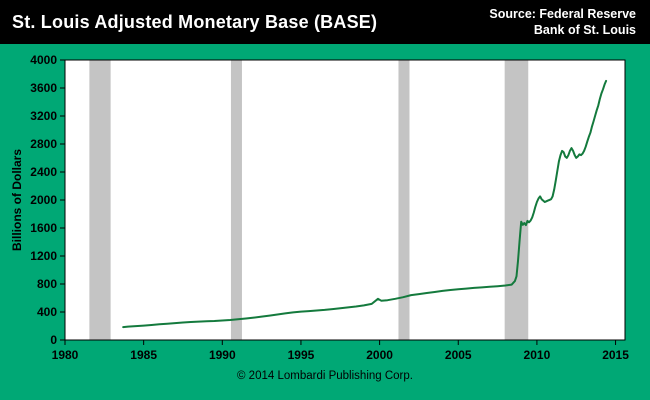 This screenshot has height=400, width=650. Describe the element at coordinates (143, 355) in the screenshot. I see `x-tick-label: 1985` at that location.